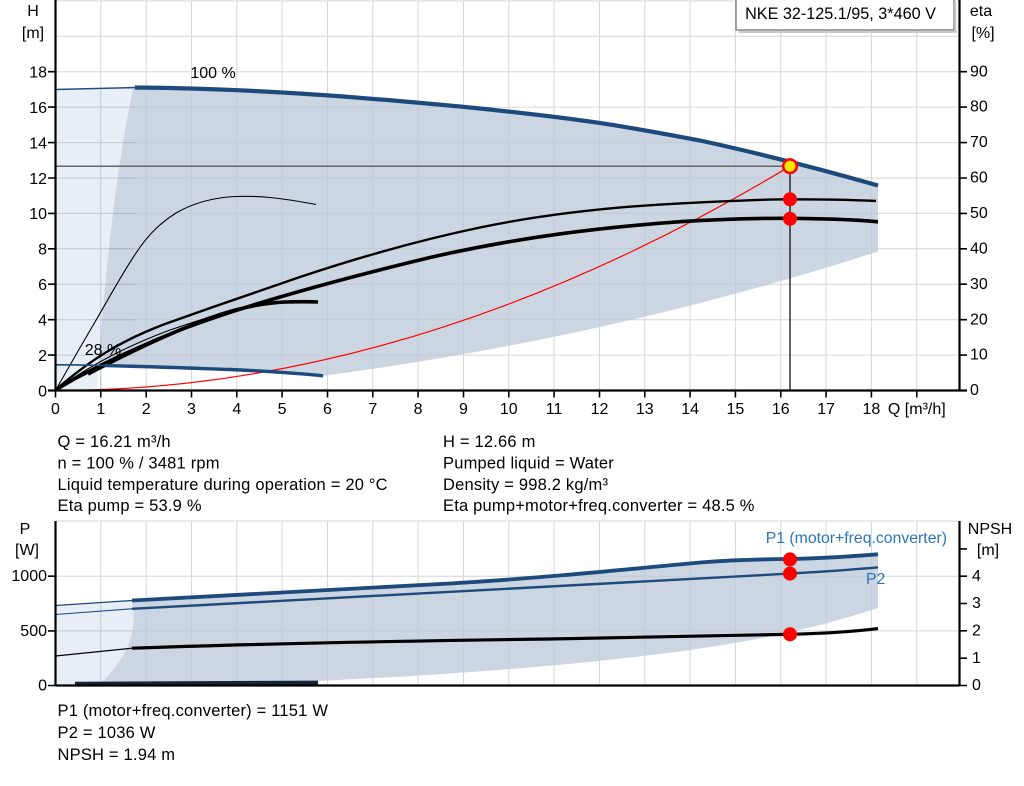 The image size is (1024, 786). I want to click on svg-text: Q [m³/h], so click(917, 409).